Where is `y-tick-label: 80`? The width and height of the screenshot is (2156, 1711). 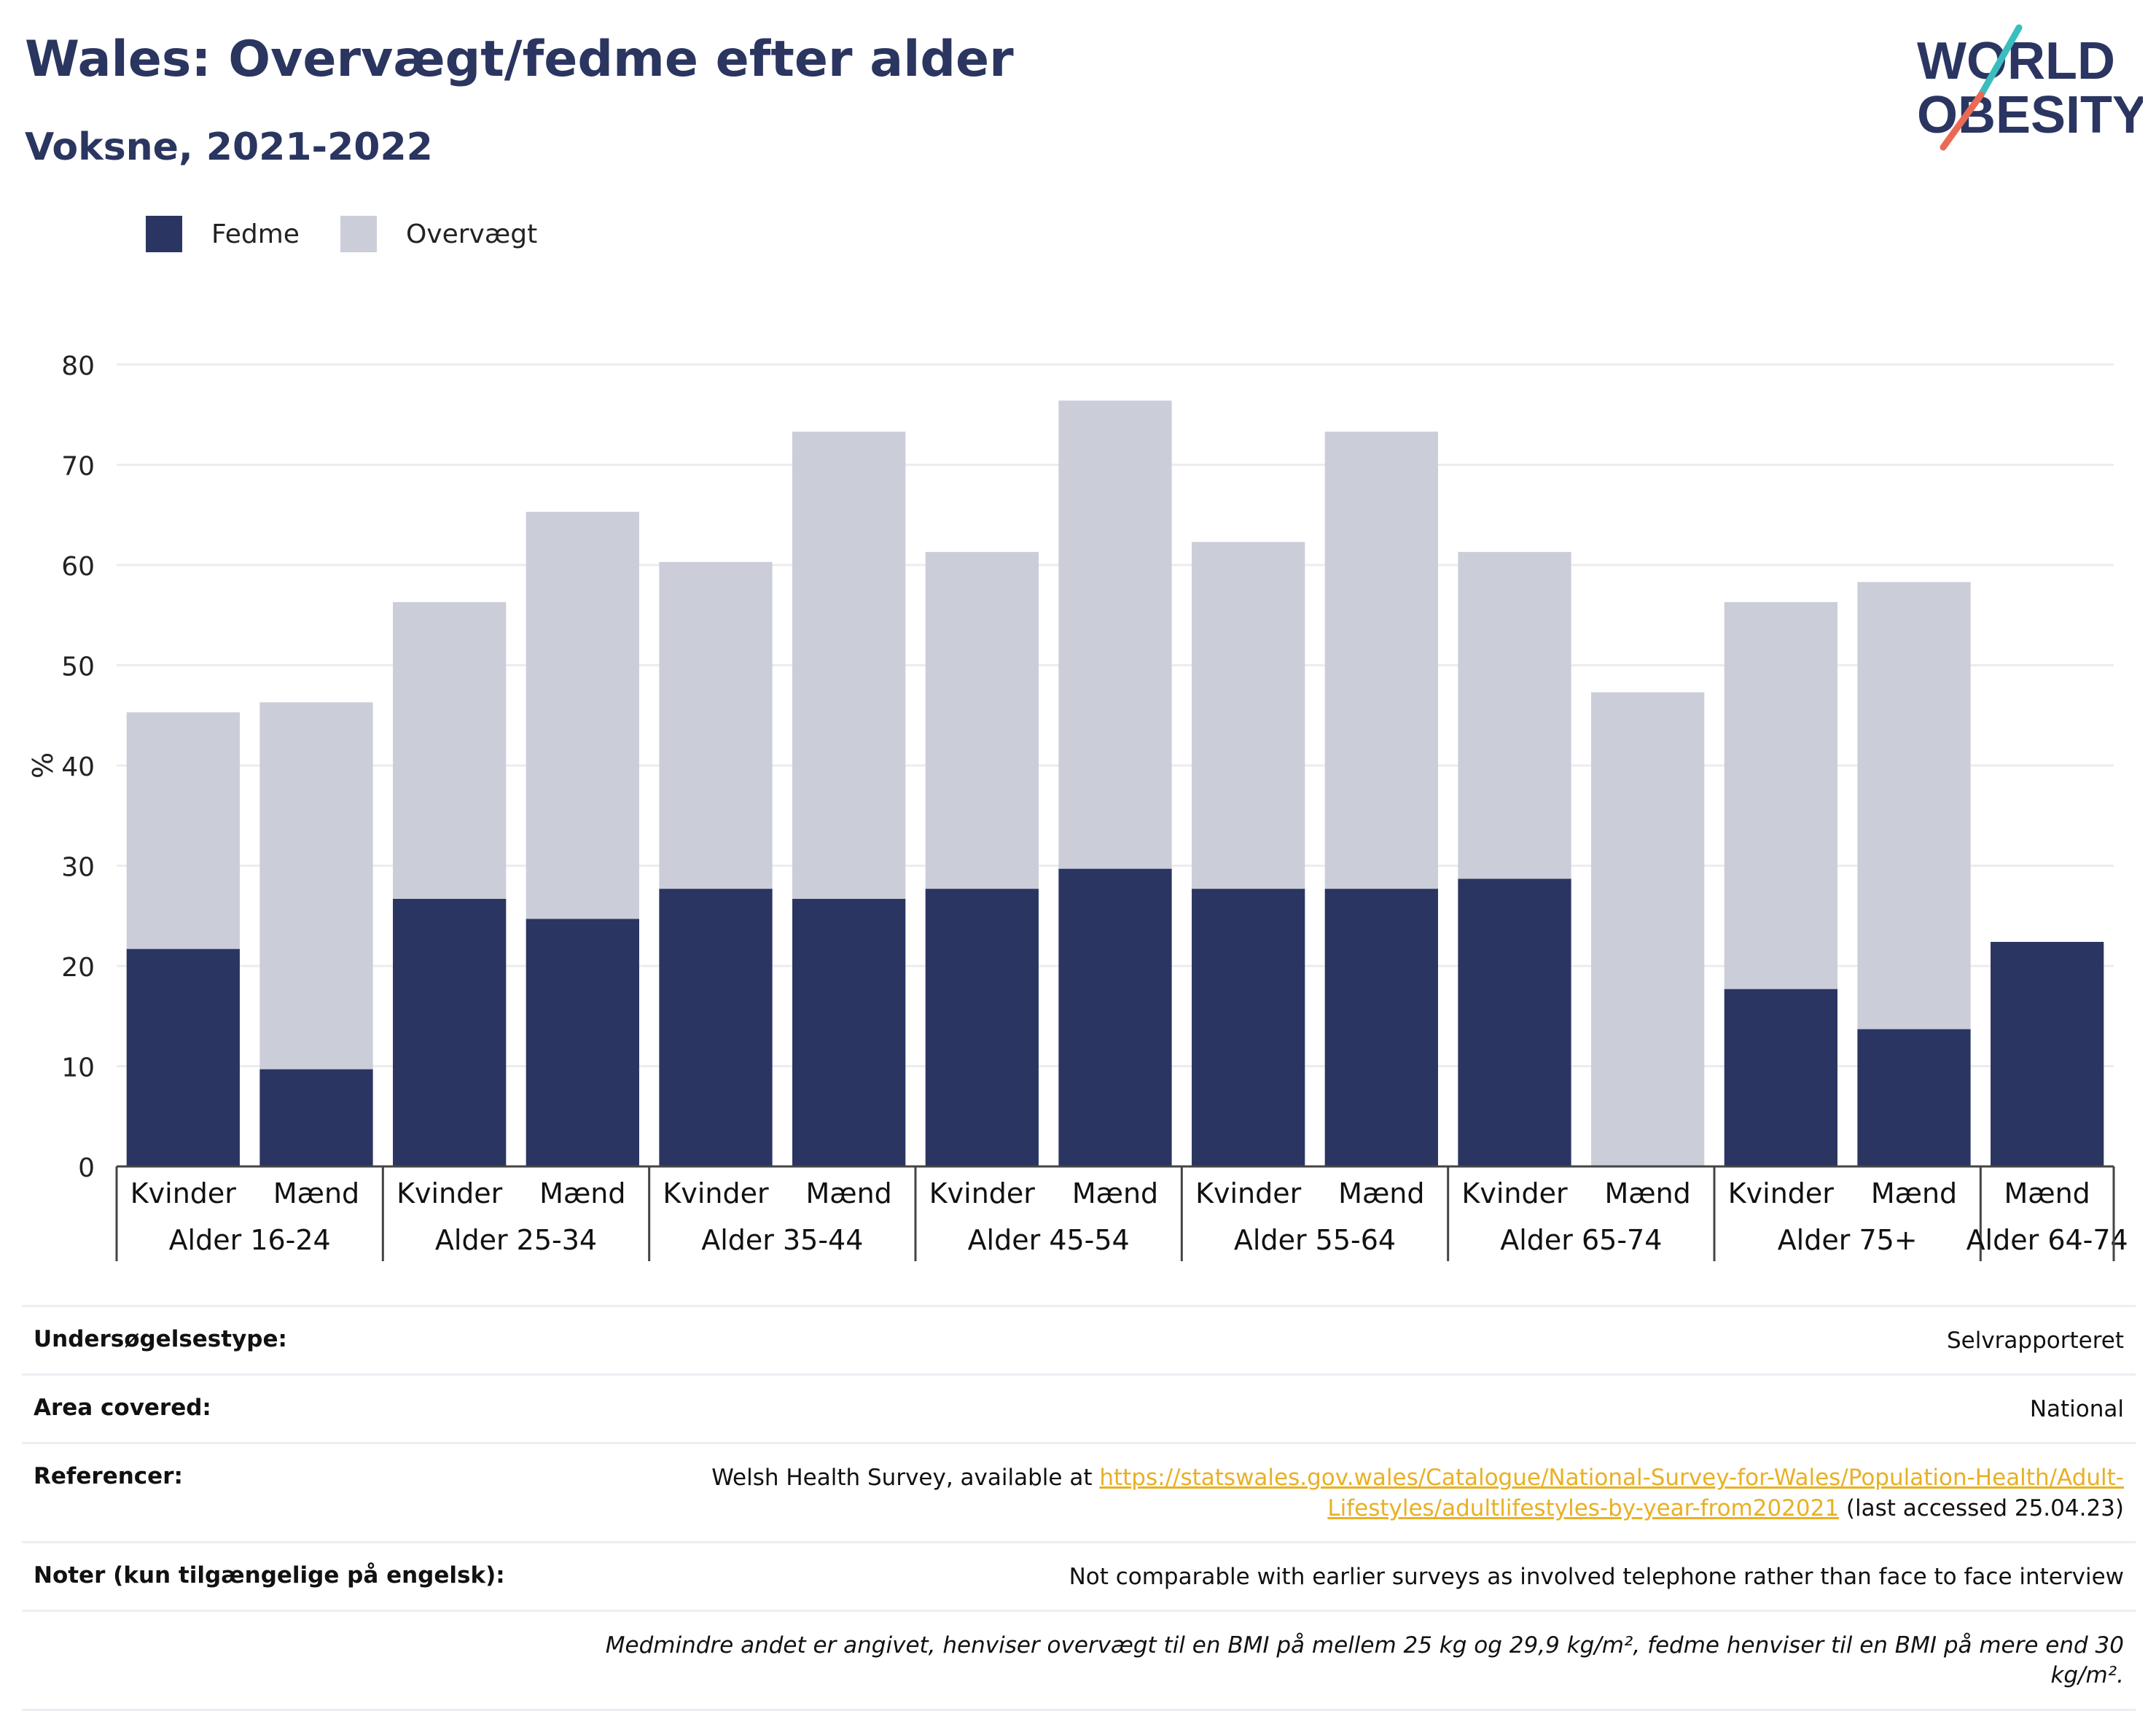
y-tick-label: 80 is located at coordinates (78, 366).